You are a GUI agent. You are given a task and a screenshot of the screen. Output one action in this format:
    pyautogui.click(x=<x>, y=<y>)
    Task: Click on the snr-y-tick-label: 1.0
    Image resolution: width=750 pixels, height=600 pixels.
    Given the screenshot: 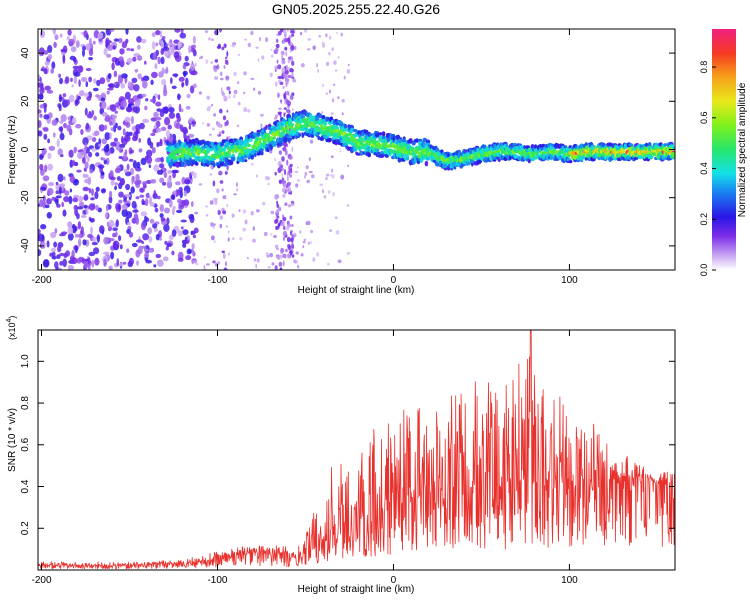 What is the action you would take?
    pyautogui.click(x=25, y=361)
    